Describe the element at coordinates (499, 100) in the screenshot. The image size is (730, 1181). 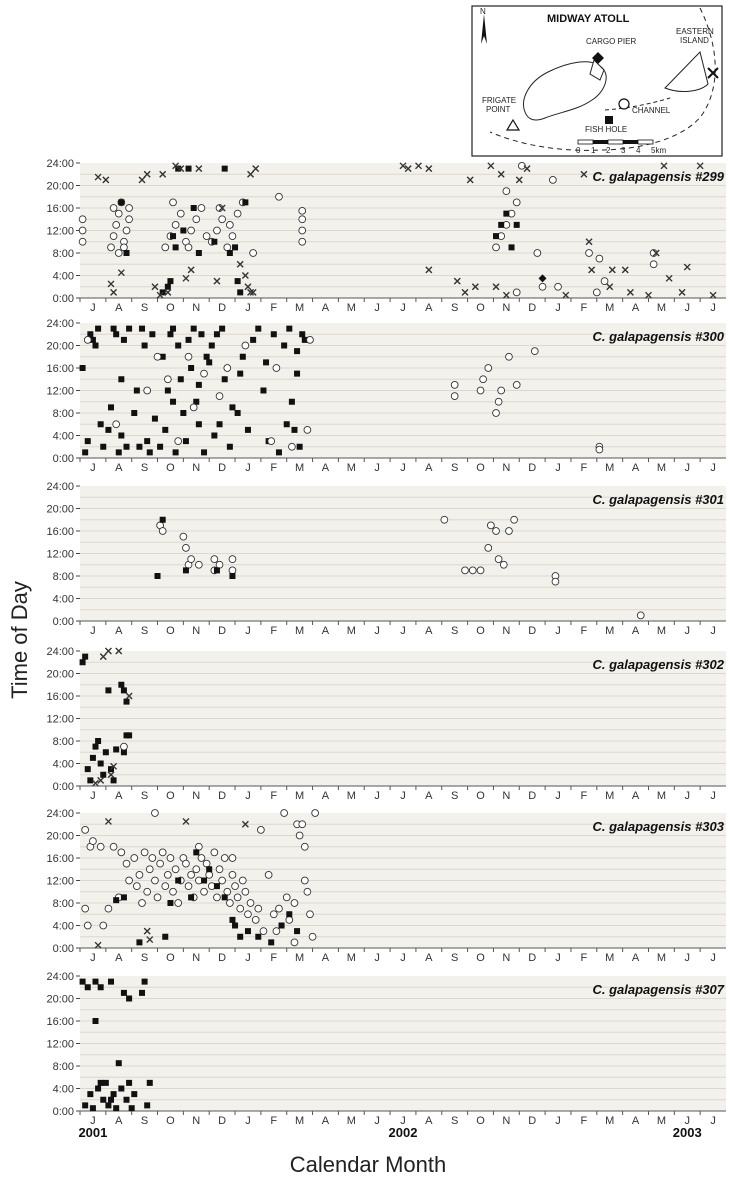
I see `frigate-point-label-1: FRIGATE` at that location.